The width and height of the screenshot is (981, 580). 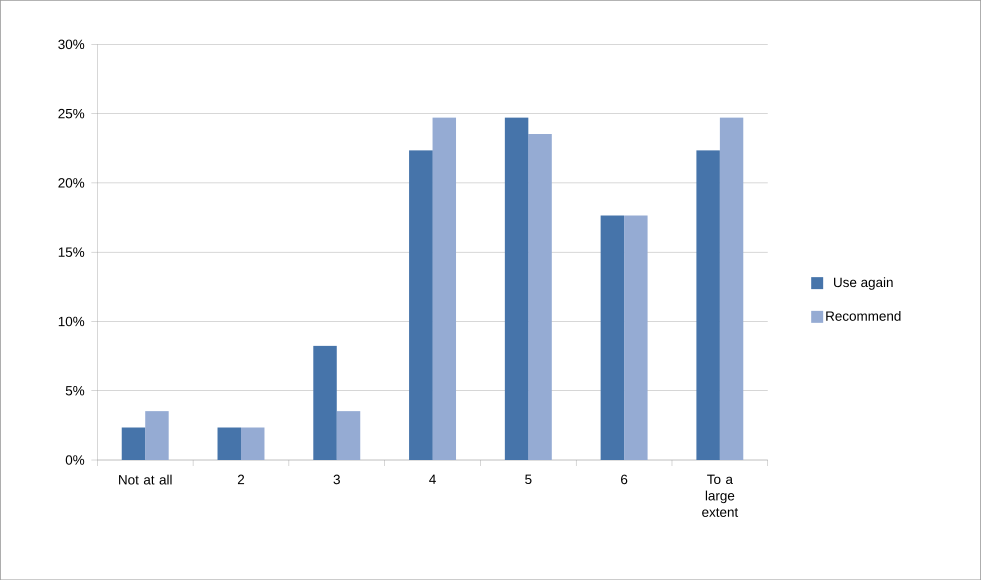 I want to click on y-tick-label: 15%, so click(x=71, y=252).